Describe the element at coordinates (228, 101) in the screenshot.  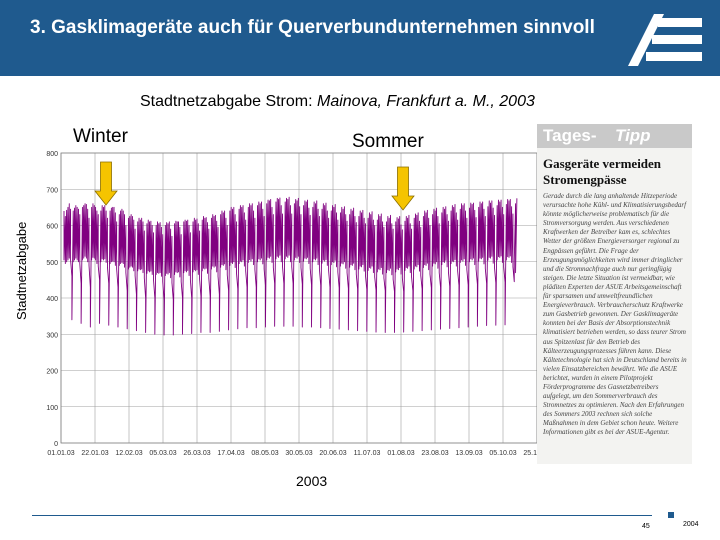
I see `subtitle-prefix: Stadtnetzabgabe Strom:` at that location.